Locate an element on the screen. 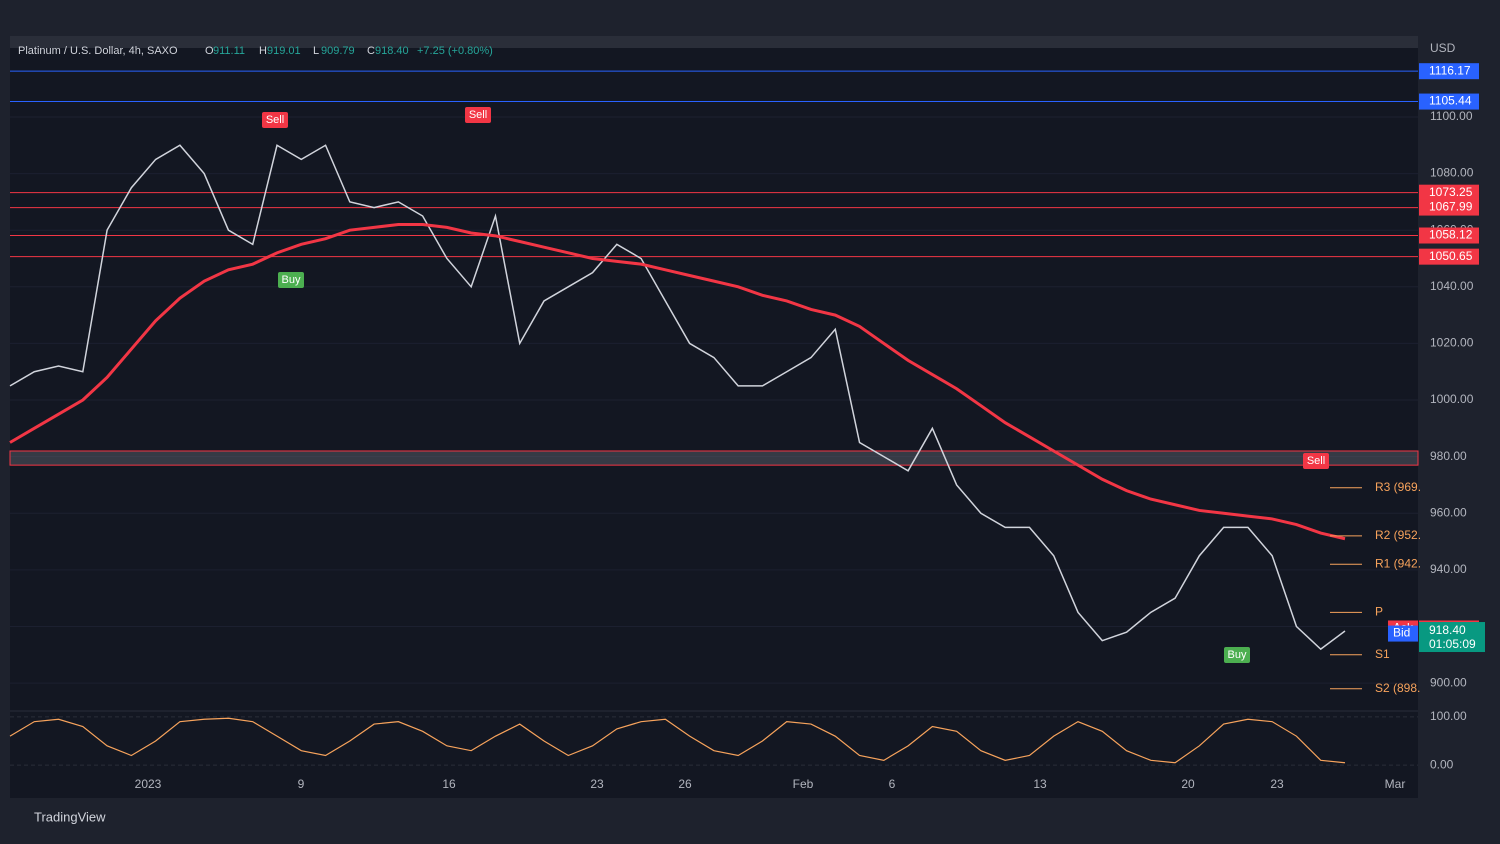  pivot-label: R3 (969. is located at coordinates (1398, 487).